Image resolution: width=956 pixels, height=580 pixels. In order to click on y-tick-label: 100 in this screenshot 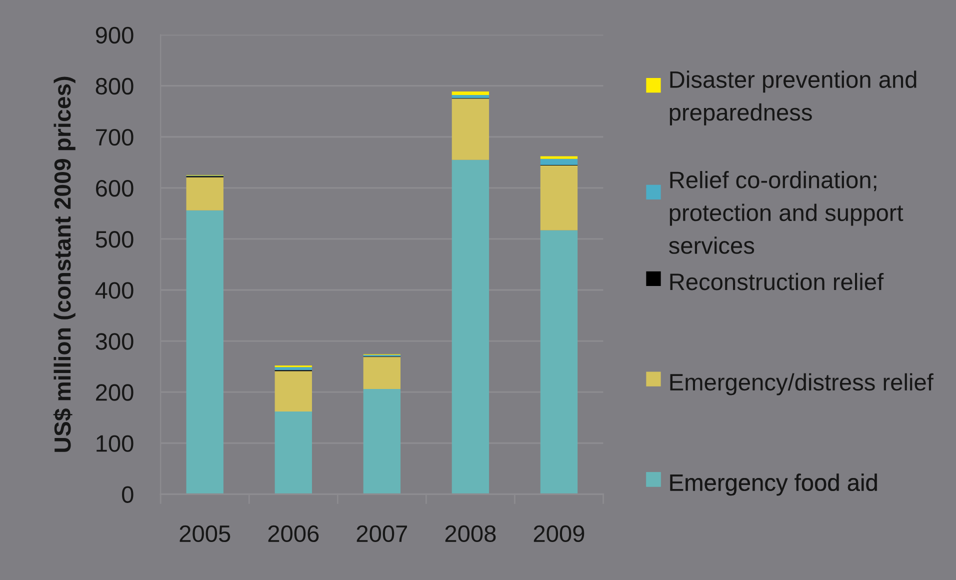, I will do `click(115, 443)`.